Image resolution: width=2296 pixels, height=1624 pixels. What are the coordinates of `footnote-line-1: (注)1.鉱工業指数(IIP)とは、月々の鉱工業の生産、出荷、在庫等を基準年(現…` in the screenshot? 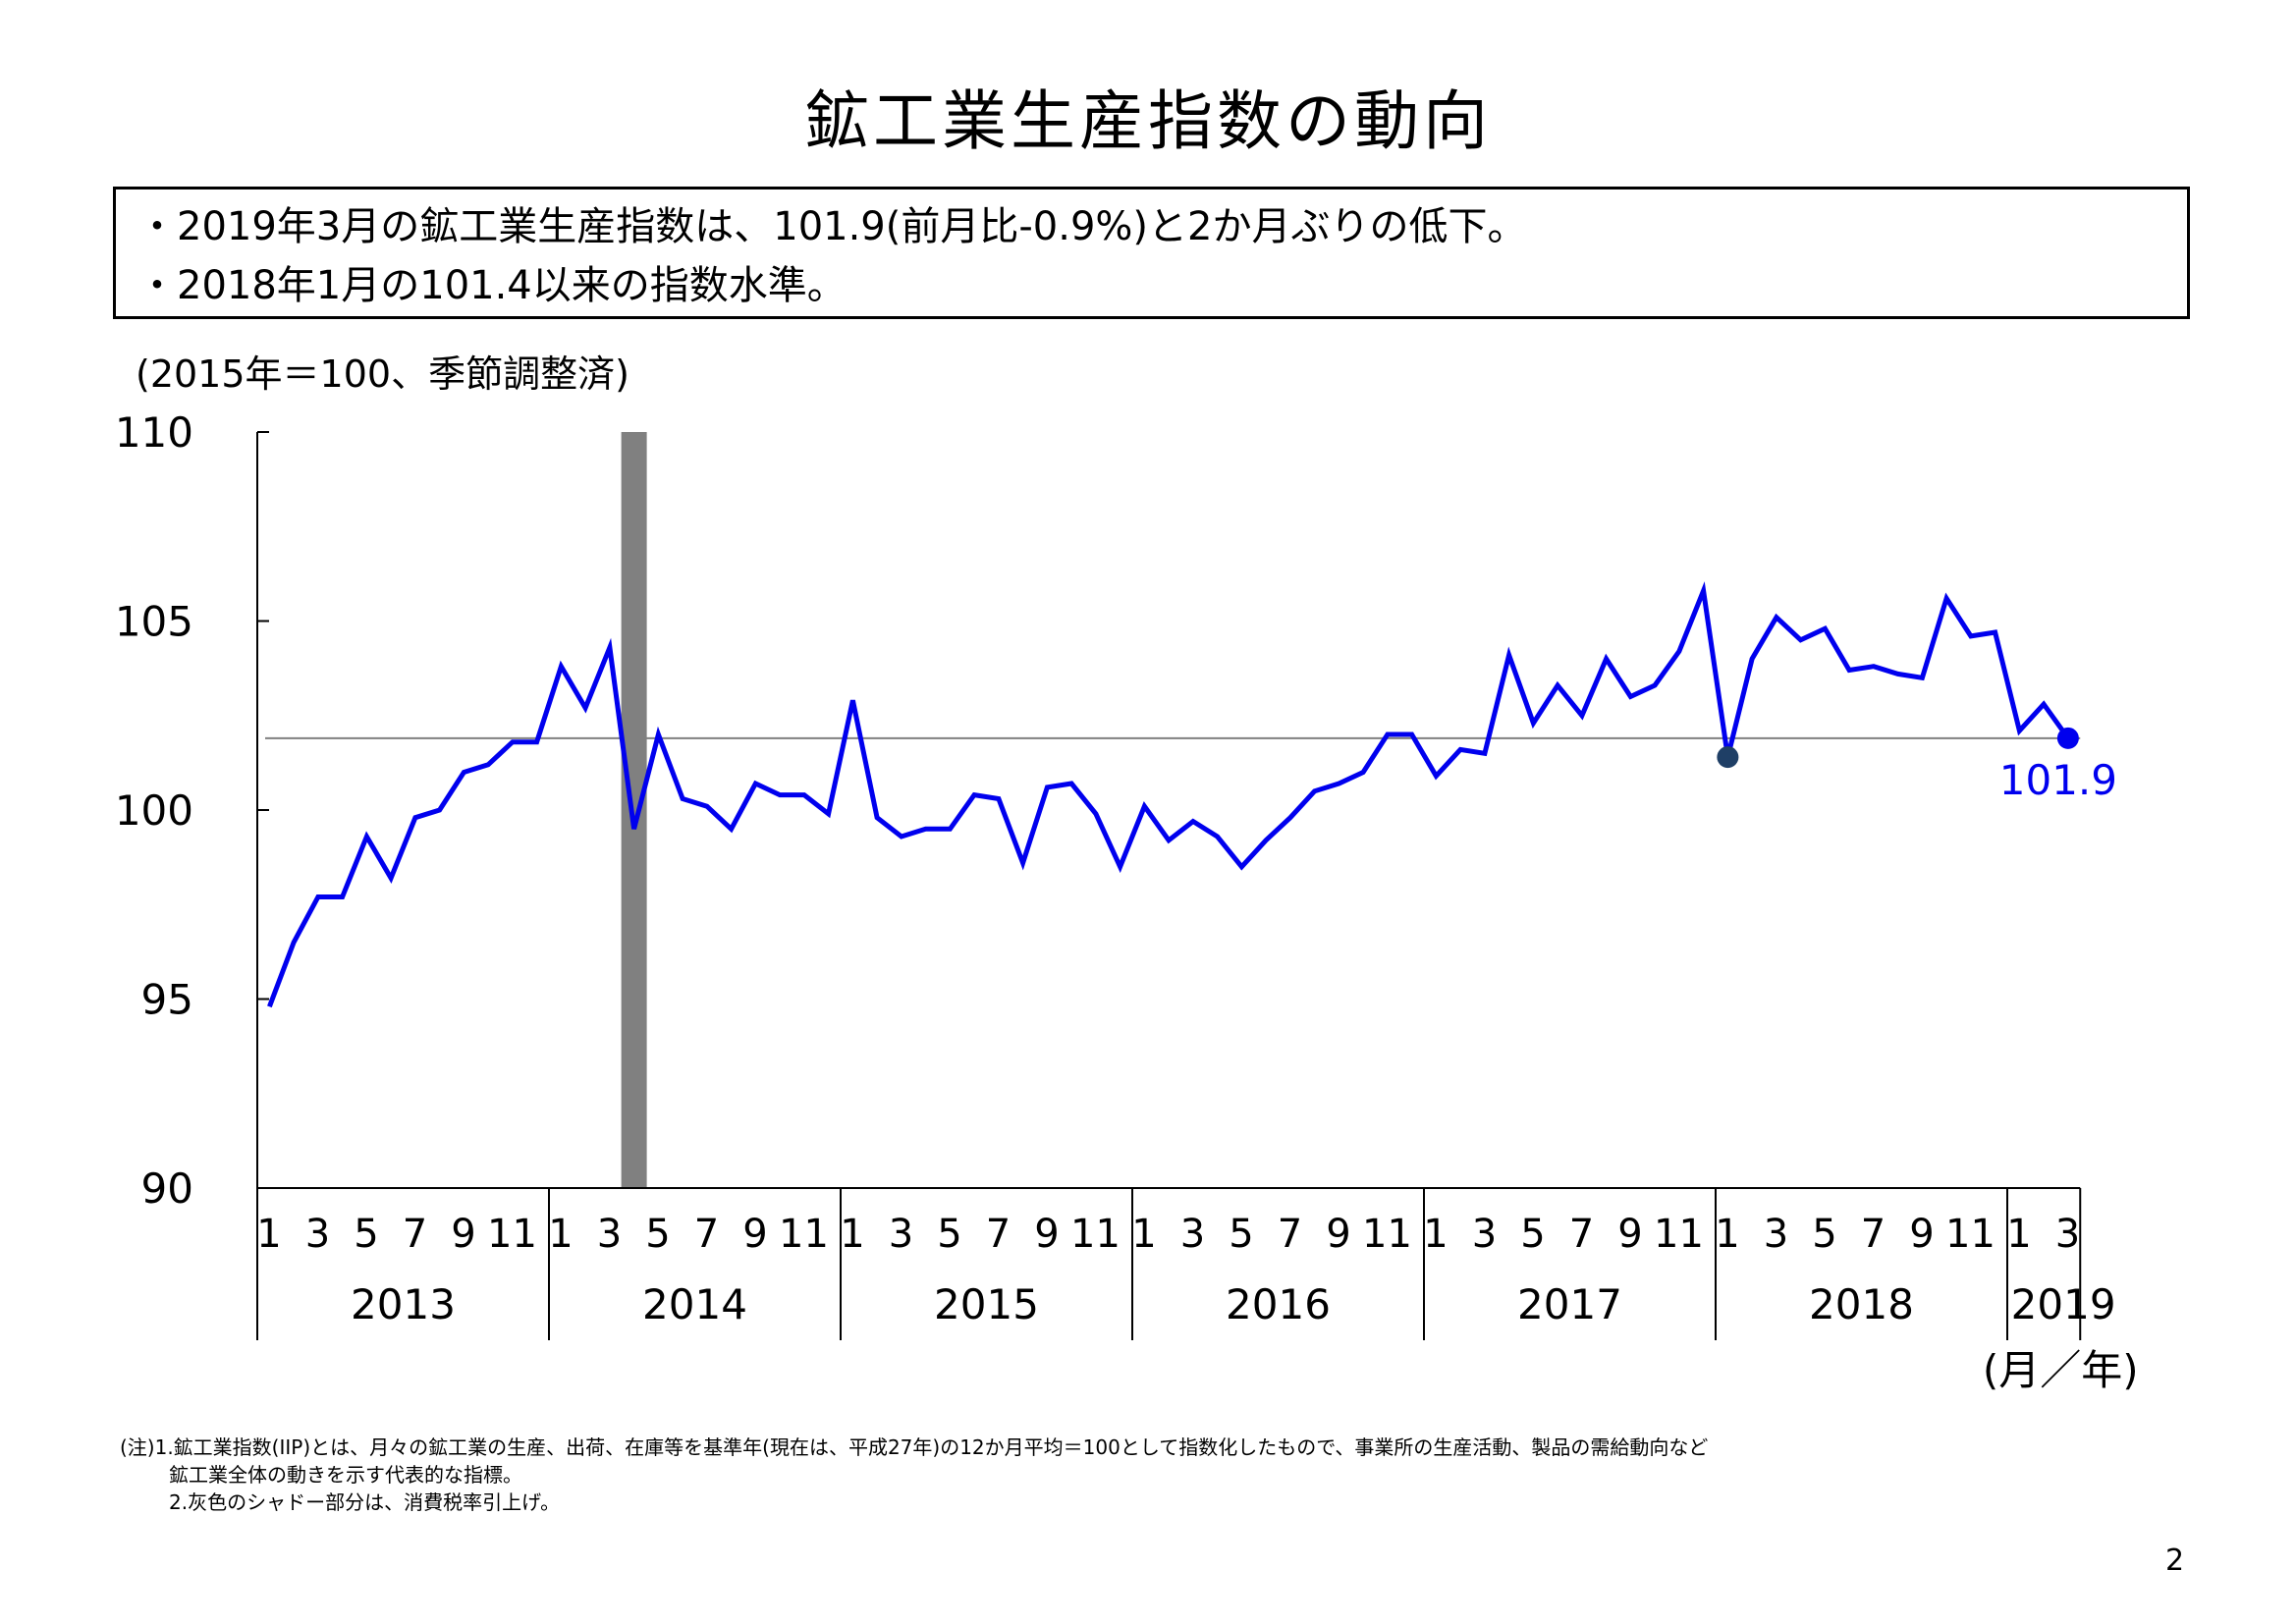 It's located at (914, 1447).